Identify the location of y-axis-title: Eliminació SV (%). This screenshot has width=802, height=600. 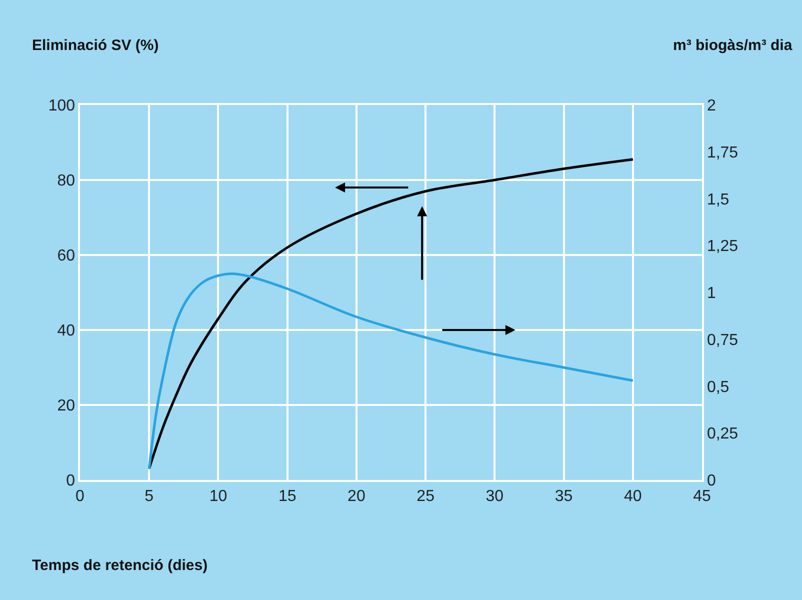
(95, 45).